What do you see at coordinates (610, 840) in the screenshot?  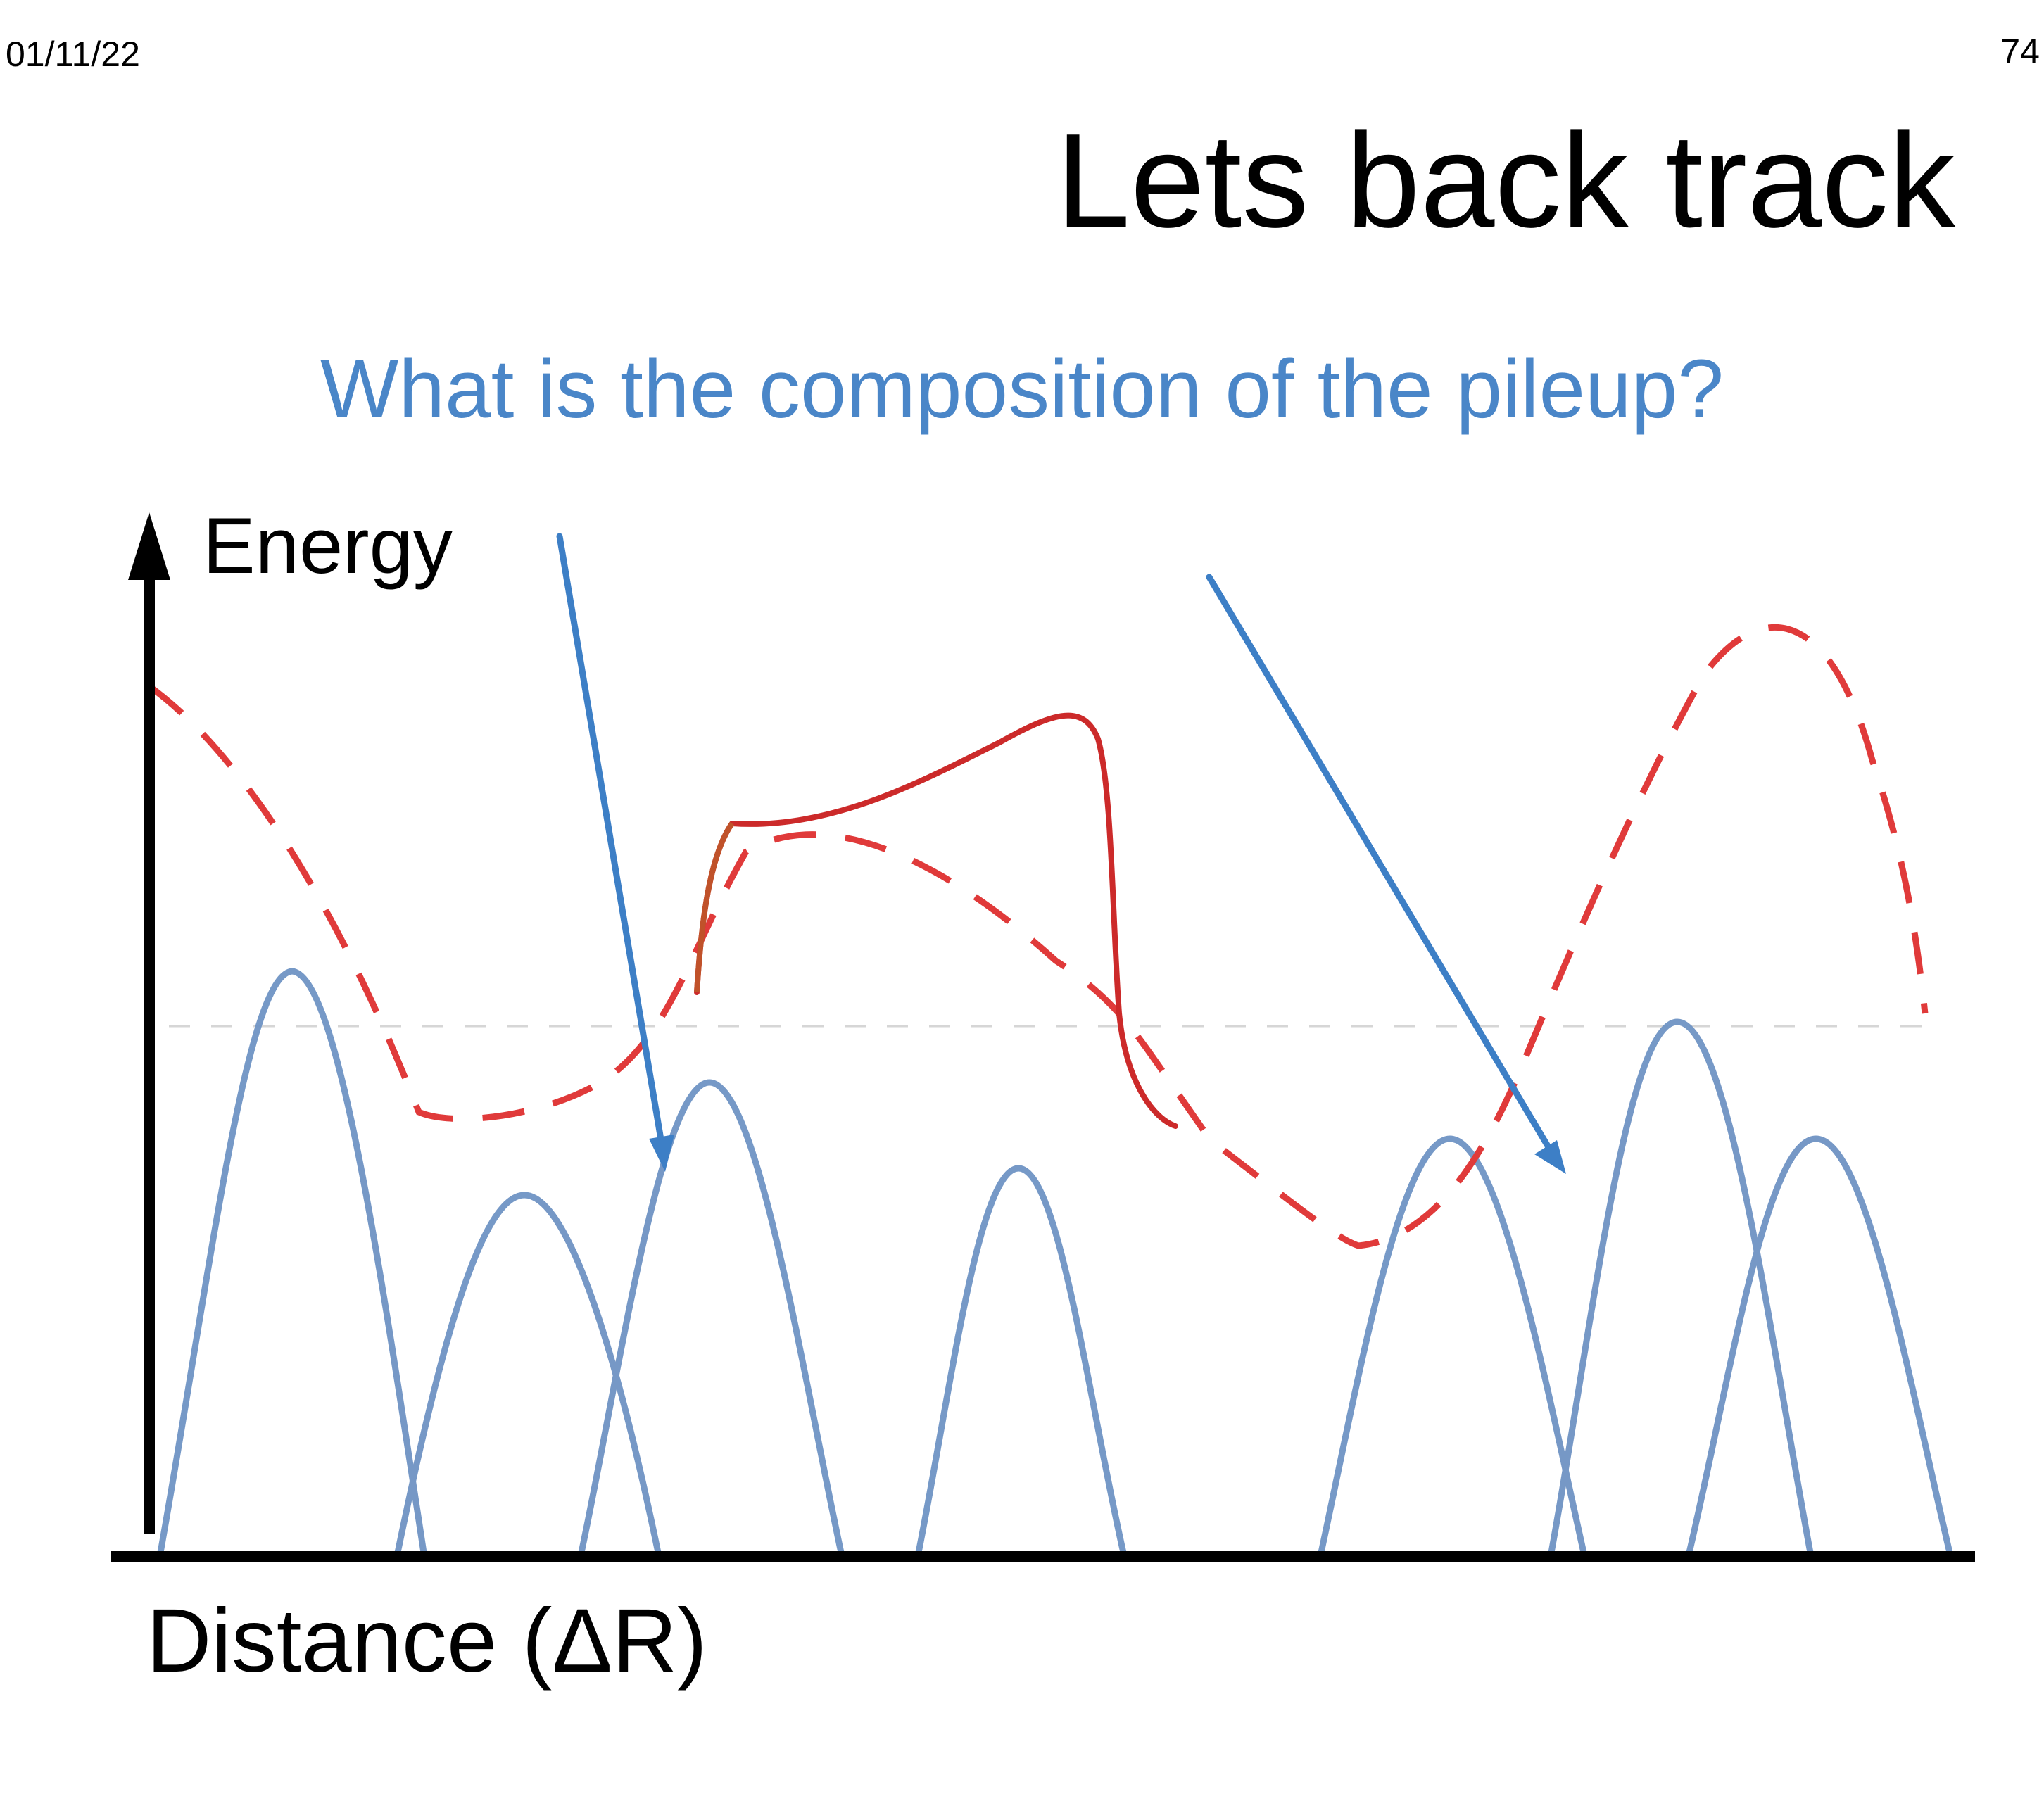 I see `arrow-left` at bounding box center [610, 840].